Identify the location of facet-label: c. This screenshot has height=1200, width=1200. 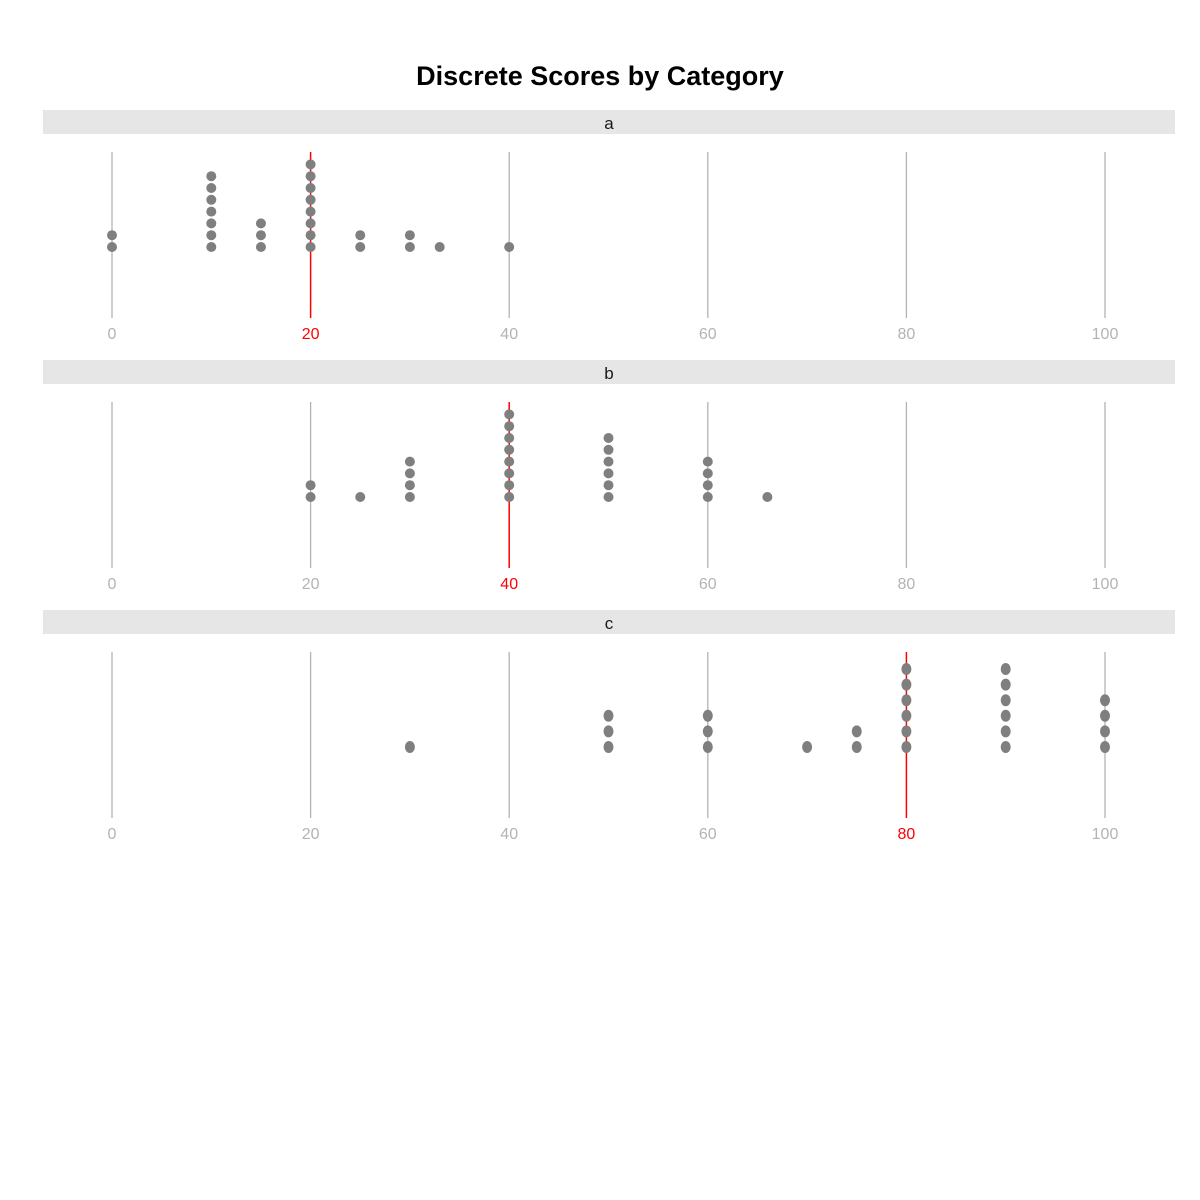
(609, 623).